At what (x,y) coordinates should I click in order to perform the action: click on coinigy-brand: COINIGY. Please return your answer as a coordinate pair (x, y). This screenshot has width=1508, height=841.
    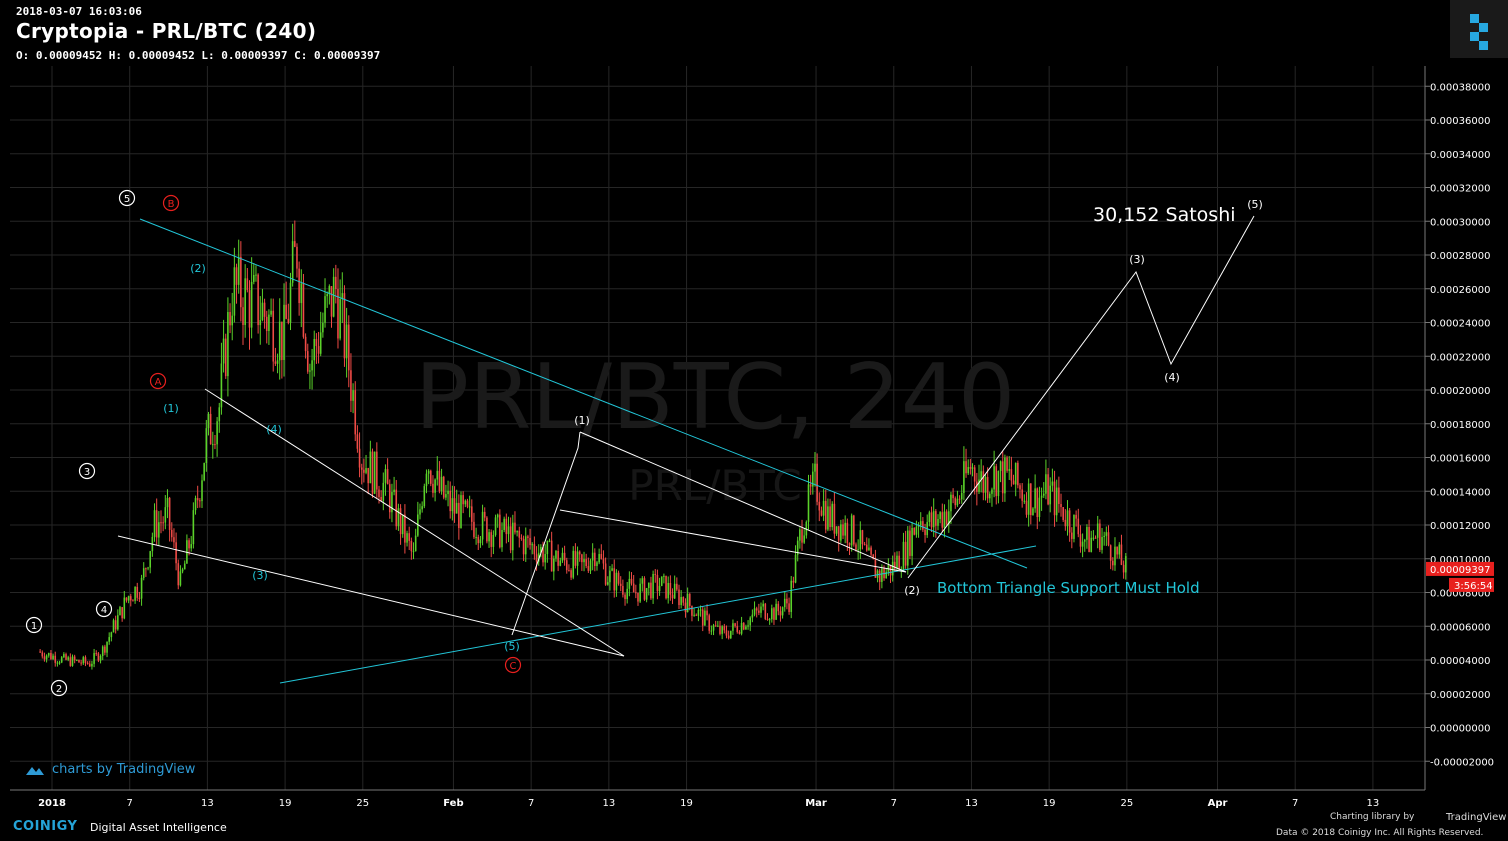
    Looking at the image, I should click on (45, 826).